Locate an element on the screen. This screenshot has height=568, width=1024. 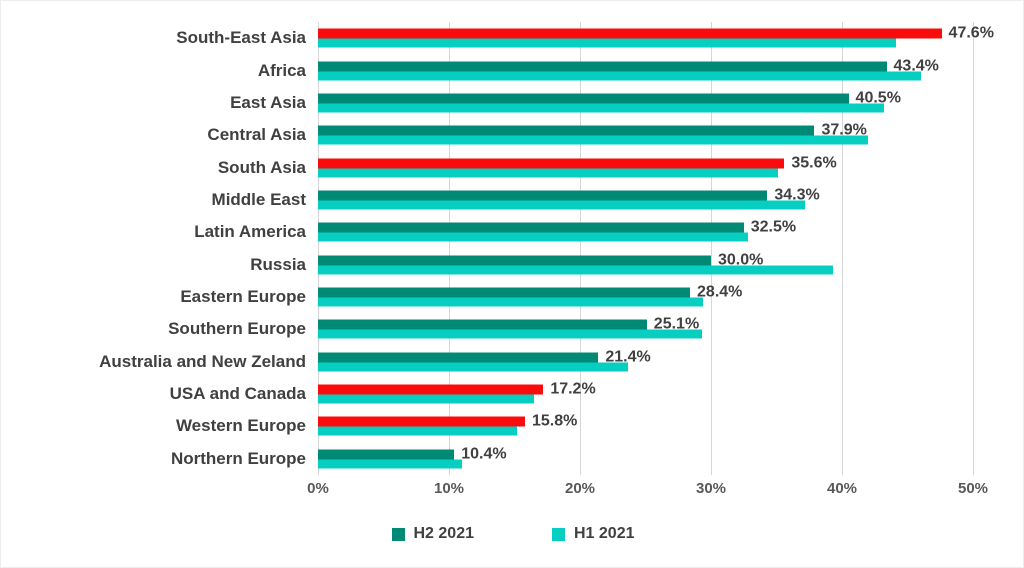
category-label: East Asia is located at coordinates (268, 102).